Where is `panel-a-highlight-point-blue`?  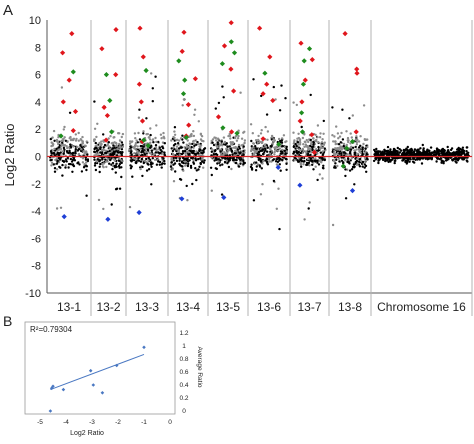
panel-a-highlight-point-blue is located at coordinates (300, 185).